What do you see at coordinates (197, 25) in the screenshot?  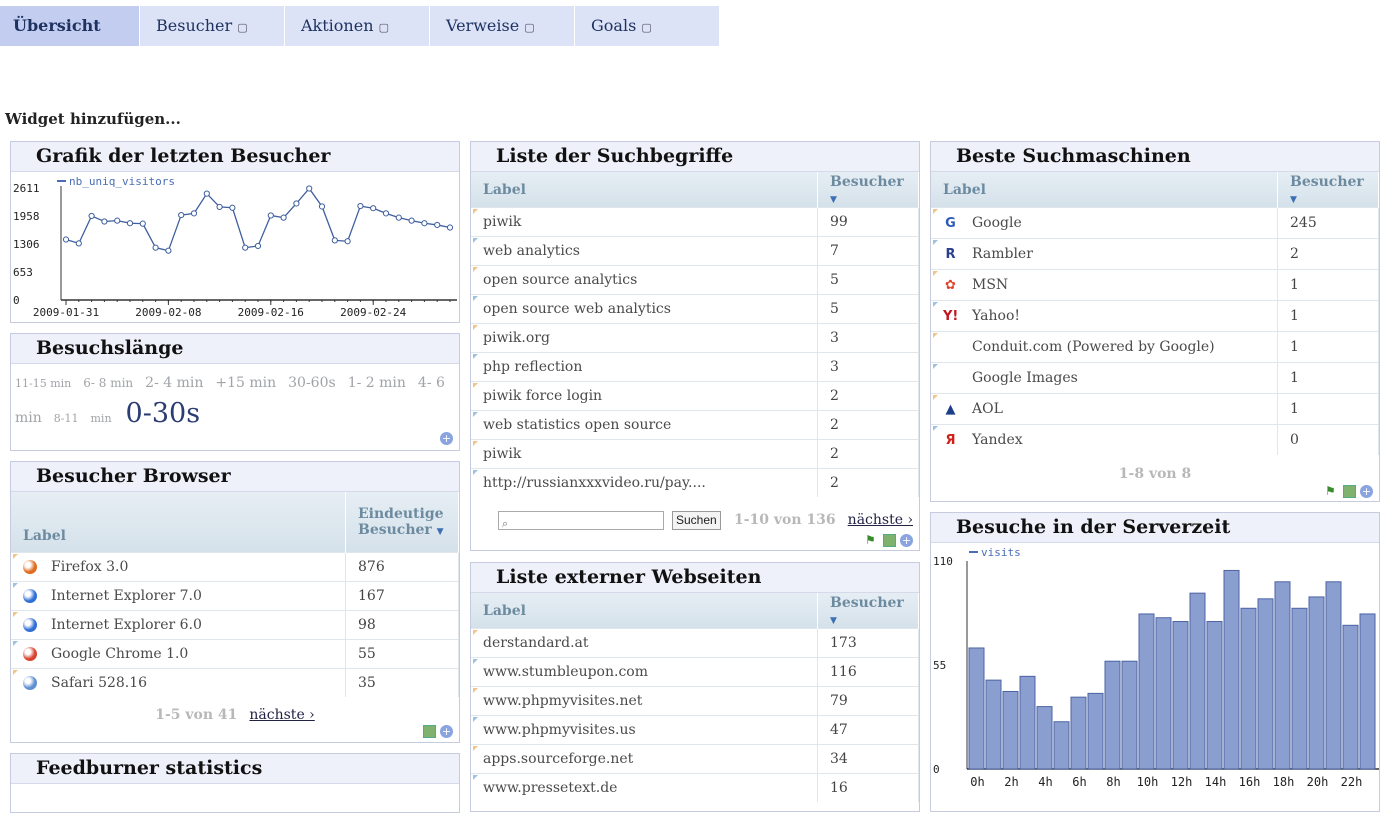 I see `tab-label: Besucher` at bounding box center [197, 25].